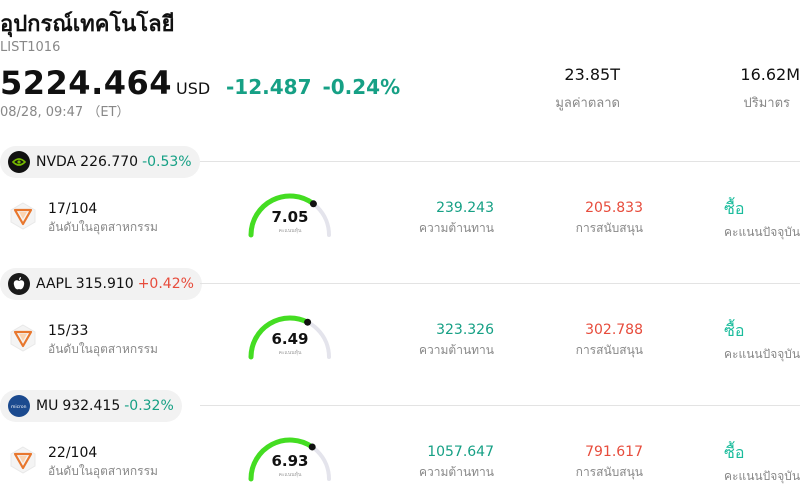 Image resolution: width=800 pixels, height=499 pixels. What do you see at coordinates (167, 162) in the screenshot?
I see `stock-change-percent: -0.53%` at bounding box center [167, 162].